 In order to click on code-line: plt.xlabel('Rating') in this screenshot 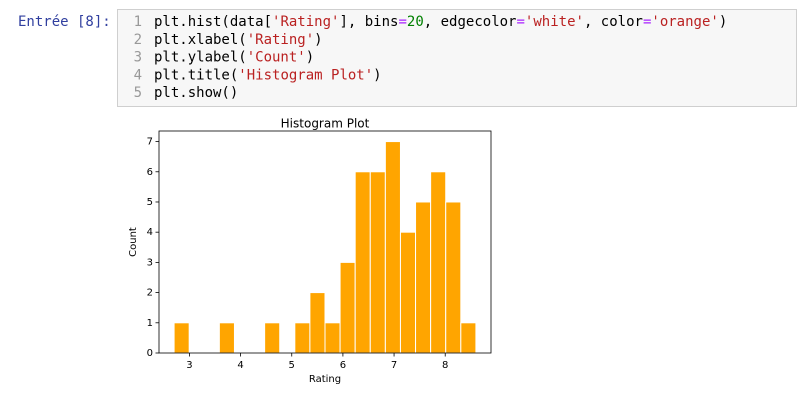, I will do `click(238, 40)`.